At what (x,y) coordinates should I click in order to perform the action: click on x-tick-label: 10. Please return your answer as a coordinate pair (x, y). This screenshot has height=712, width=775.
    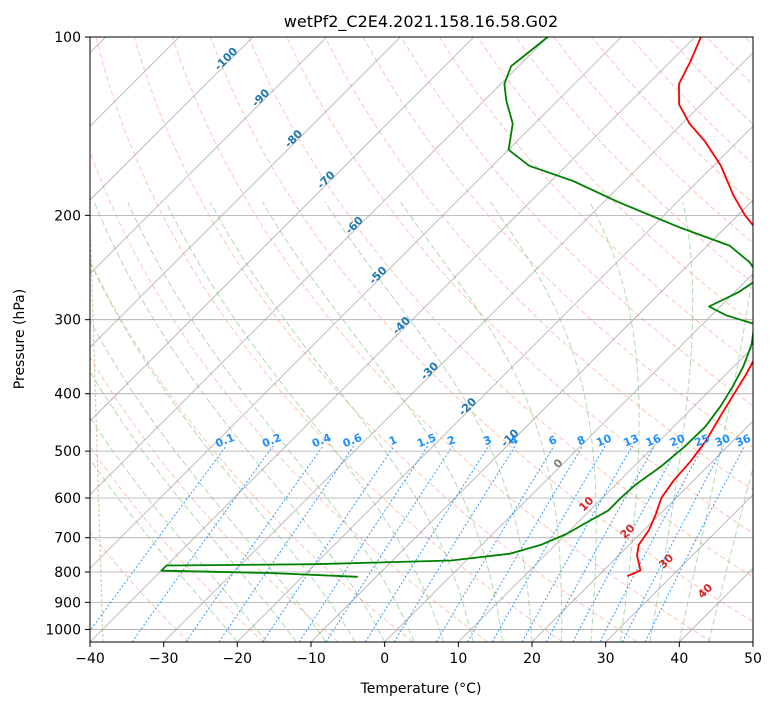
    Looking at the image, I should click on (458, 659).